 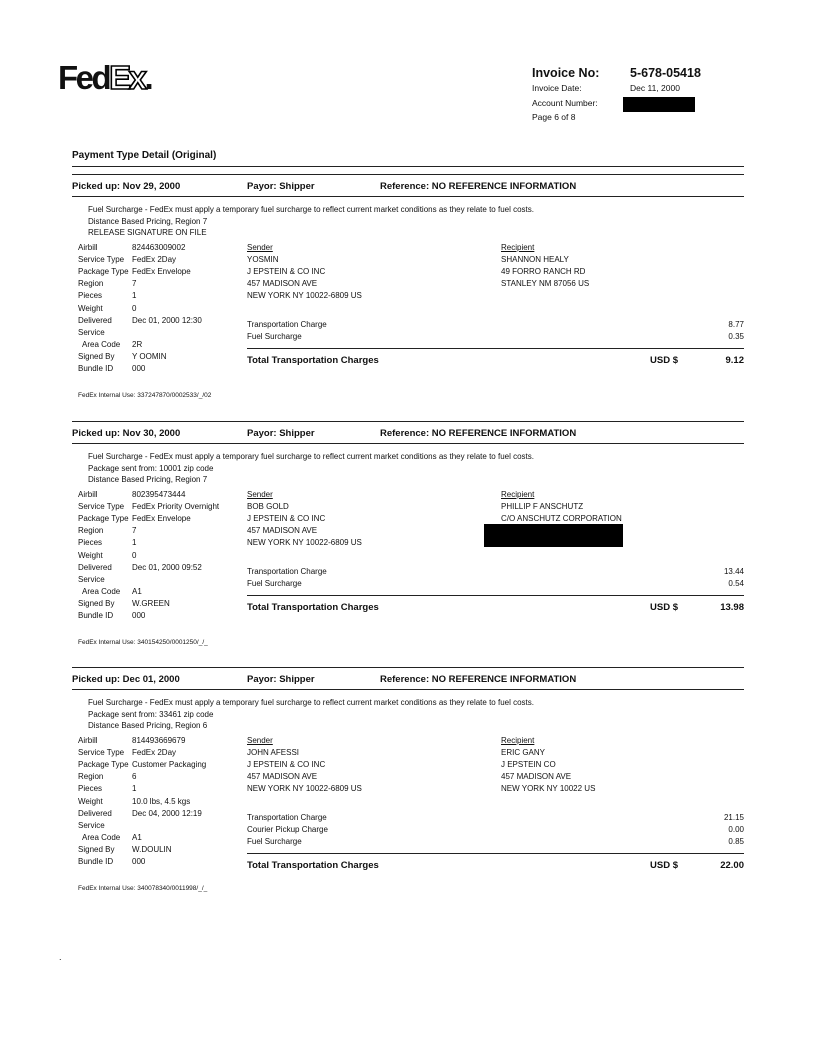 What do you see at coordinates (126, 433) in the screenshot?
I see `picked-up-date: Picked up: Nov 30, 2000` at bounding box center [126, 433].